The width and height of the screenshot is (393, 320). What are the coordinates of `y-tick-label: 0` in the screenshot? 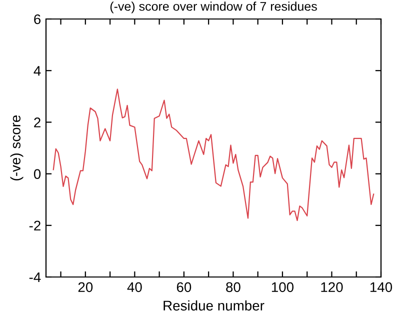 It's located at (37, 174).